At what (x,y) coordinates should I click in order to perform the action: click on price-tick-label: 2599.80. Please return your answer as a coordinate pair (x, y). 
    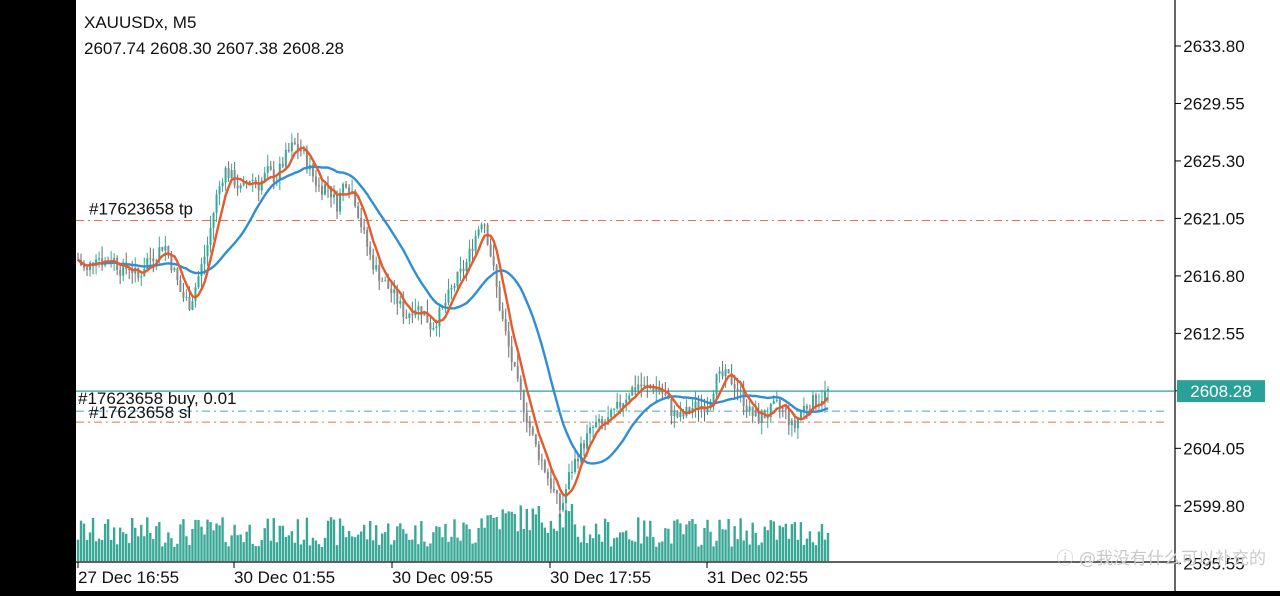
    Looking at the image, I should click on (1213, 506).